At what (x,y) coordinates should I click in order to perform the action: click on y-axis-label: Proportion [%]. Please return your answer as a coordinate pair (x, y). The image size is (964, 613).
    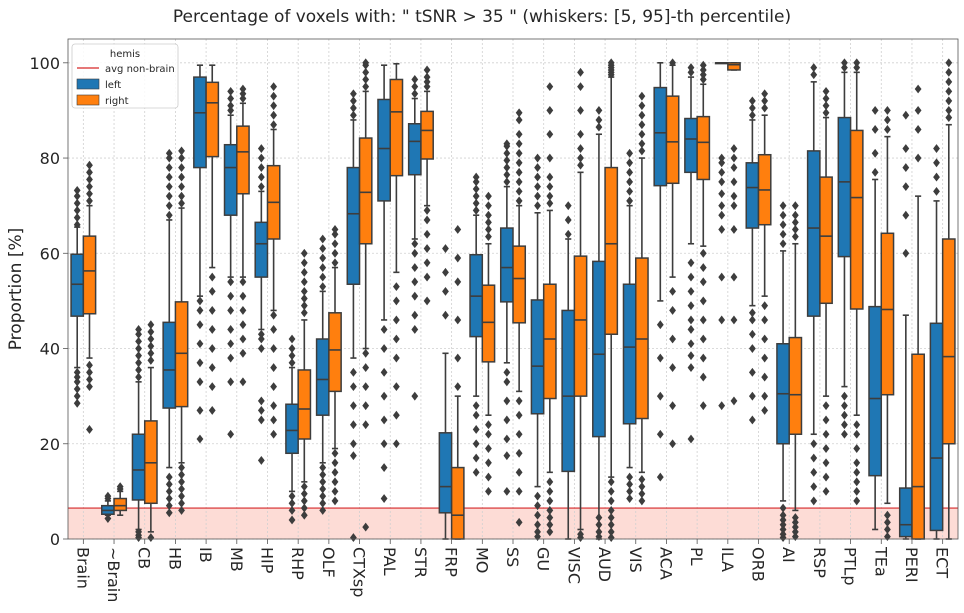
    Looking at the image, I should click on (16, 289).